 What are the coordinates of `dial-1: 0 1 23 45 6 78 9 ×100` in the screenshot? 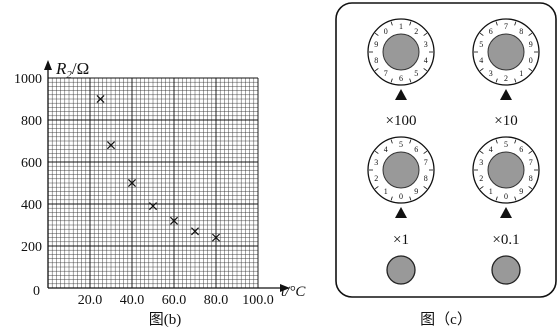 It's located at (401, 73).